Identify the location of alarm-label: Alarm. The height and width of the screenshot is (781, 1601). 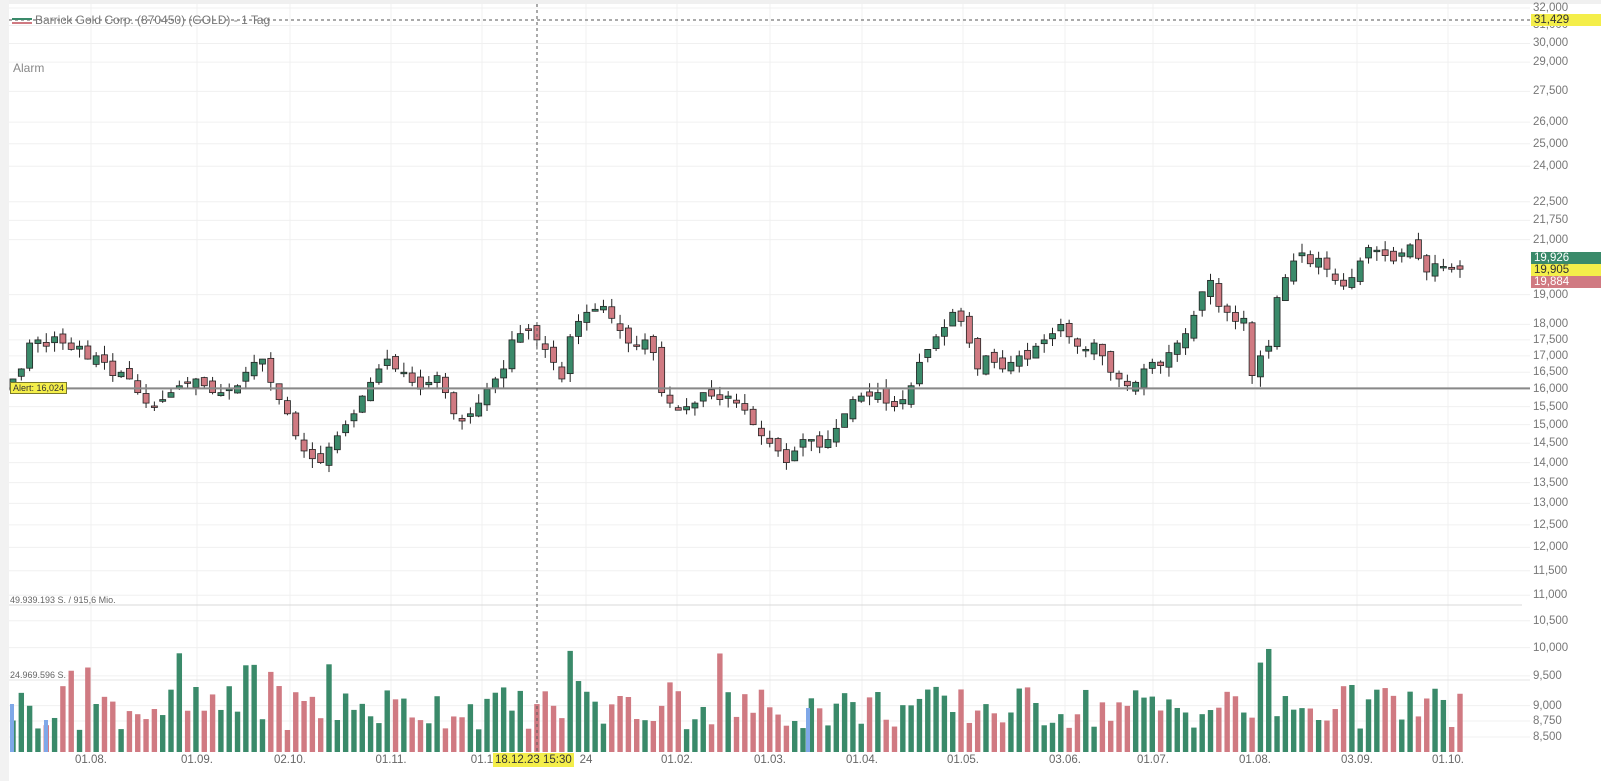
(29, 68).